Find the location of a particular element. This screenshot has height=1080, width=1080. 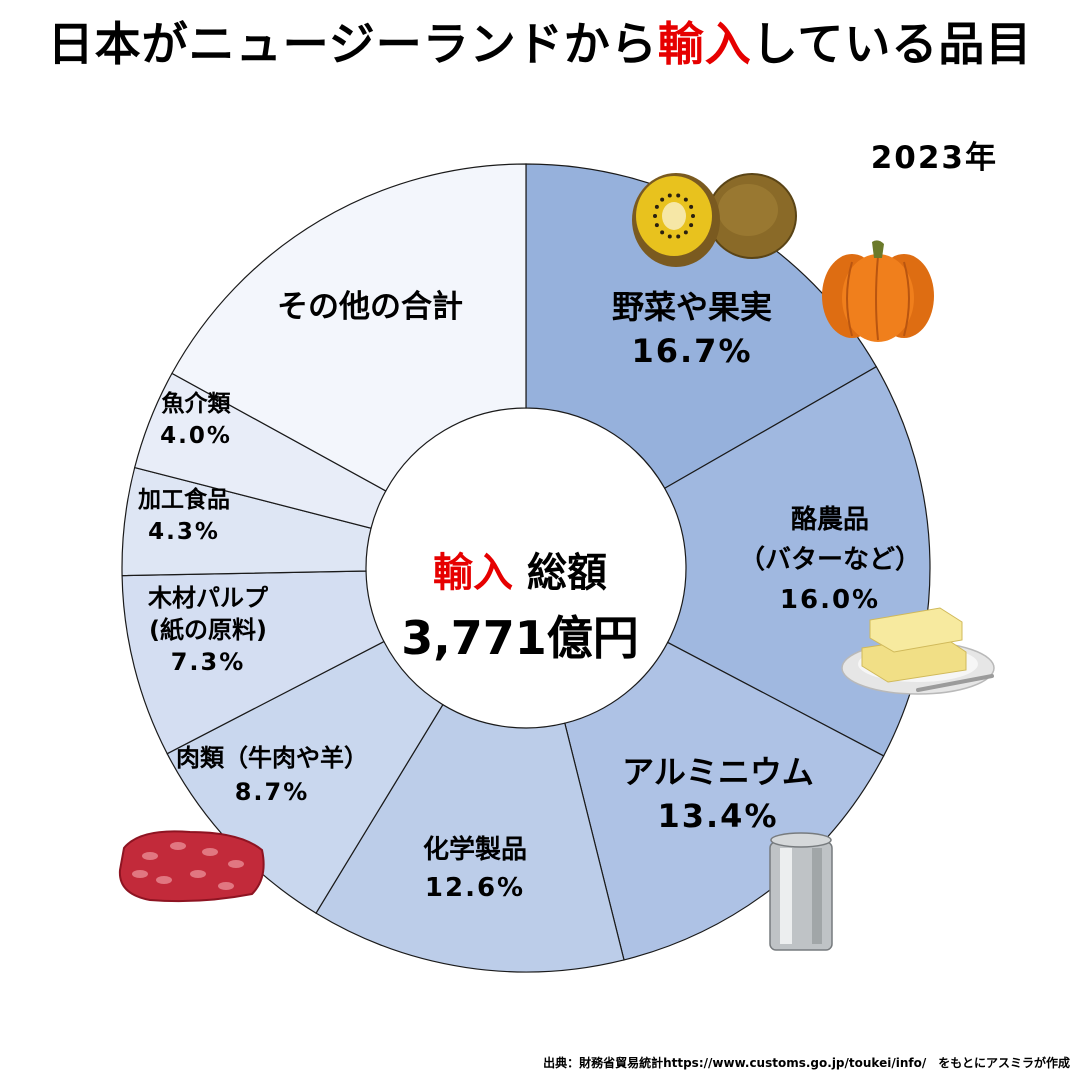

pumpkin-image is located at coordinates (878, 291).